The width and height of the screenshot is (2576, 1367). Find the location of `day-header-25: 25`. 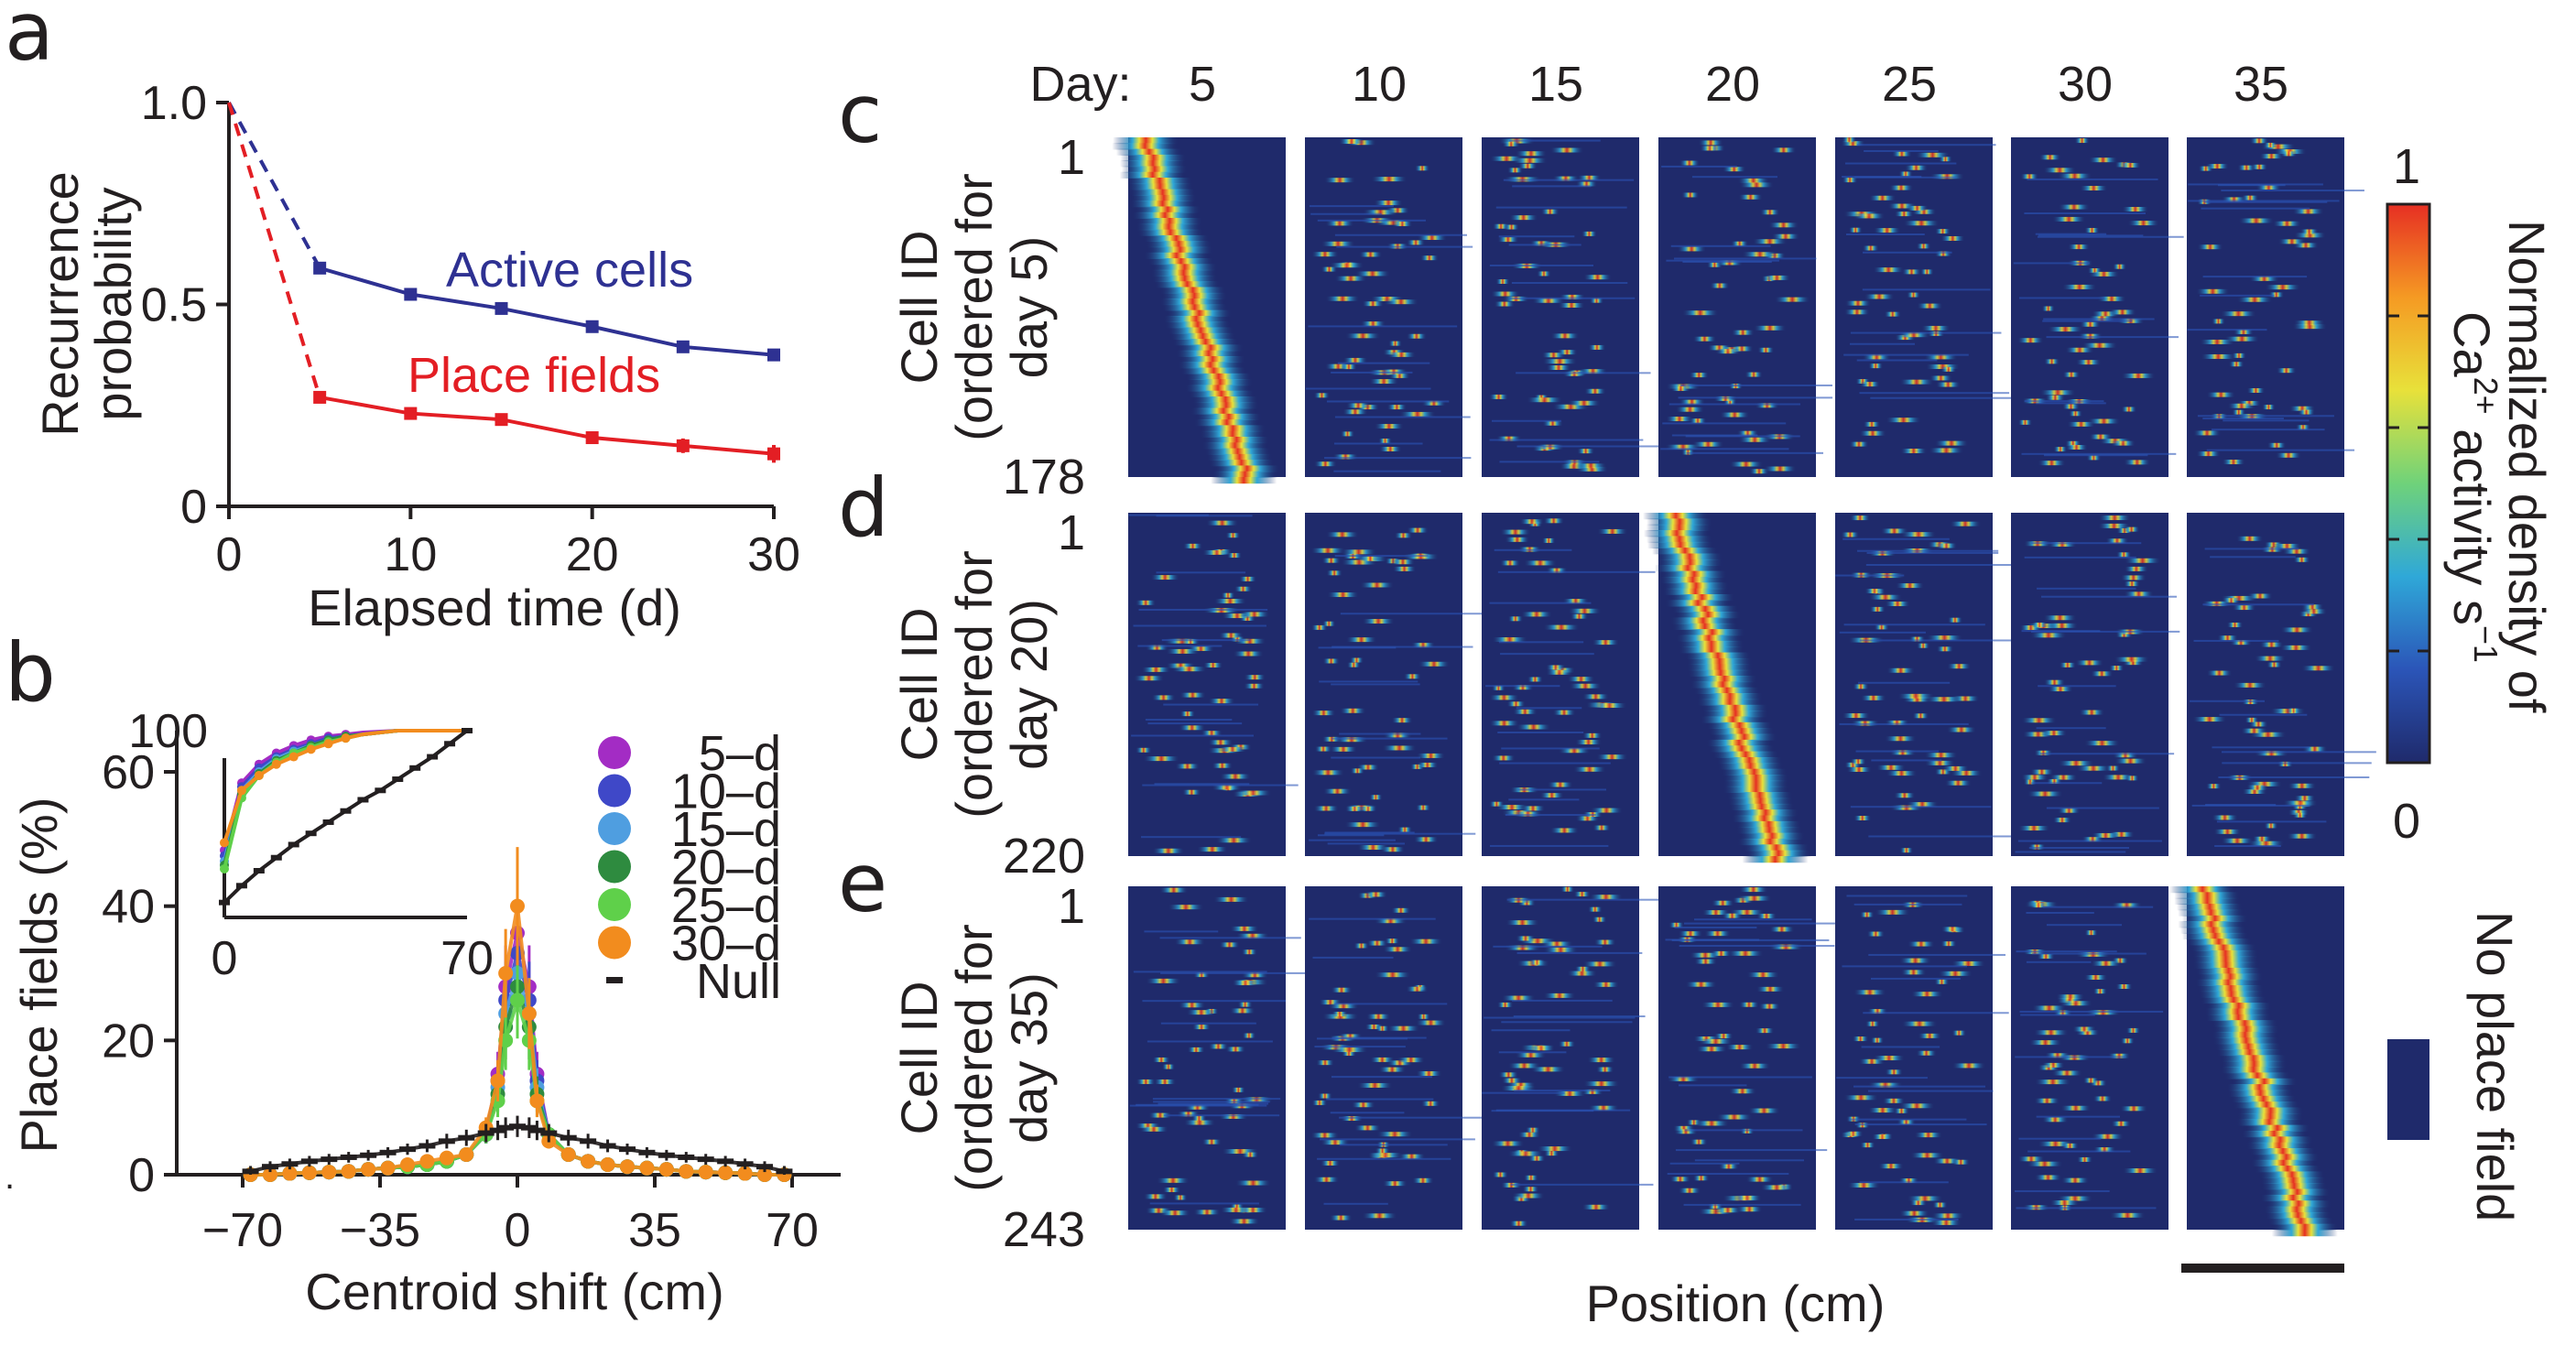

day-header-25: 25 is located at coordinates (1909, 84).